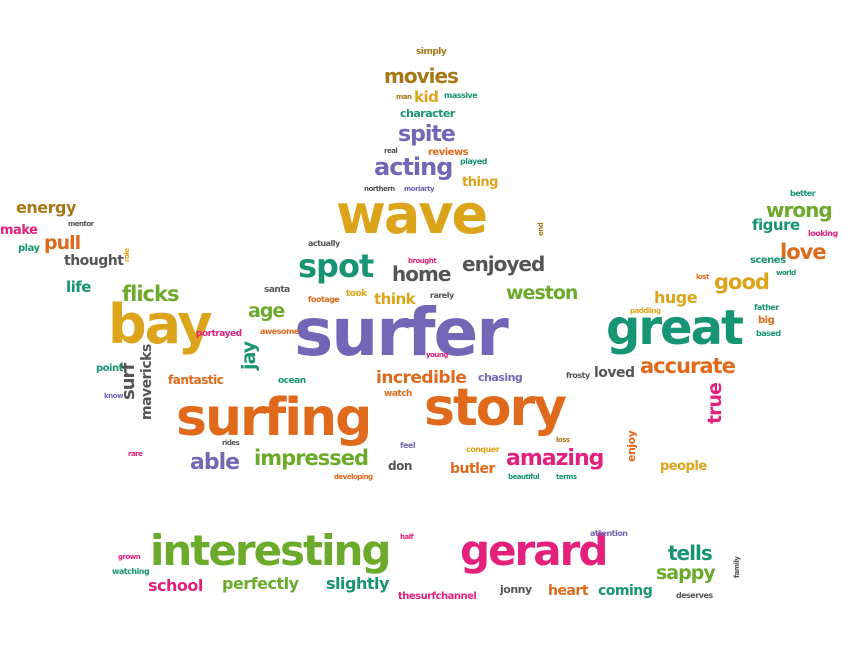 This screenshot has height=648, width=864. What do you see at coordinates (776, 225) in the screenshot?
I see `word-figure: figure` at bounding box center [776, 225].